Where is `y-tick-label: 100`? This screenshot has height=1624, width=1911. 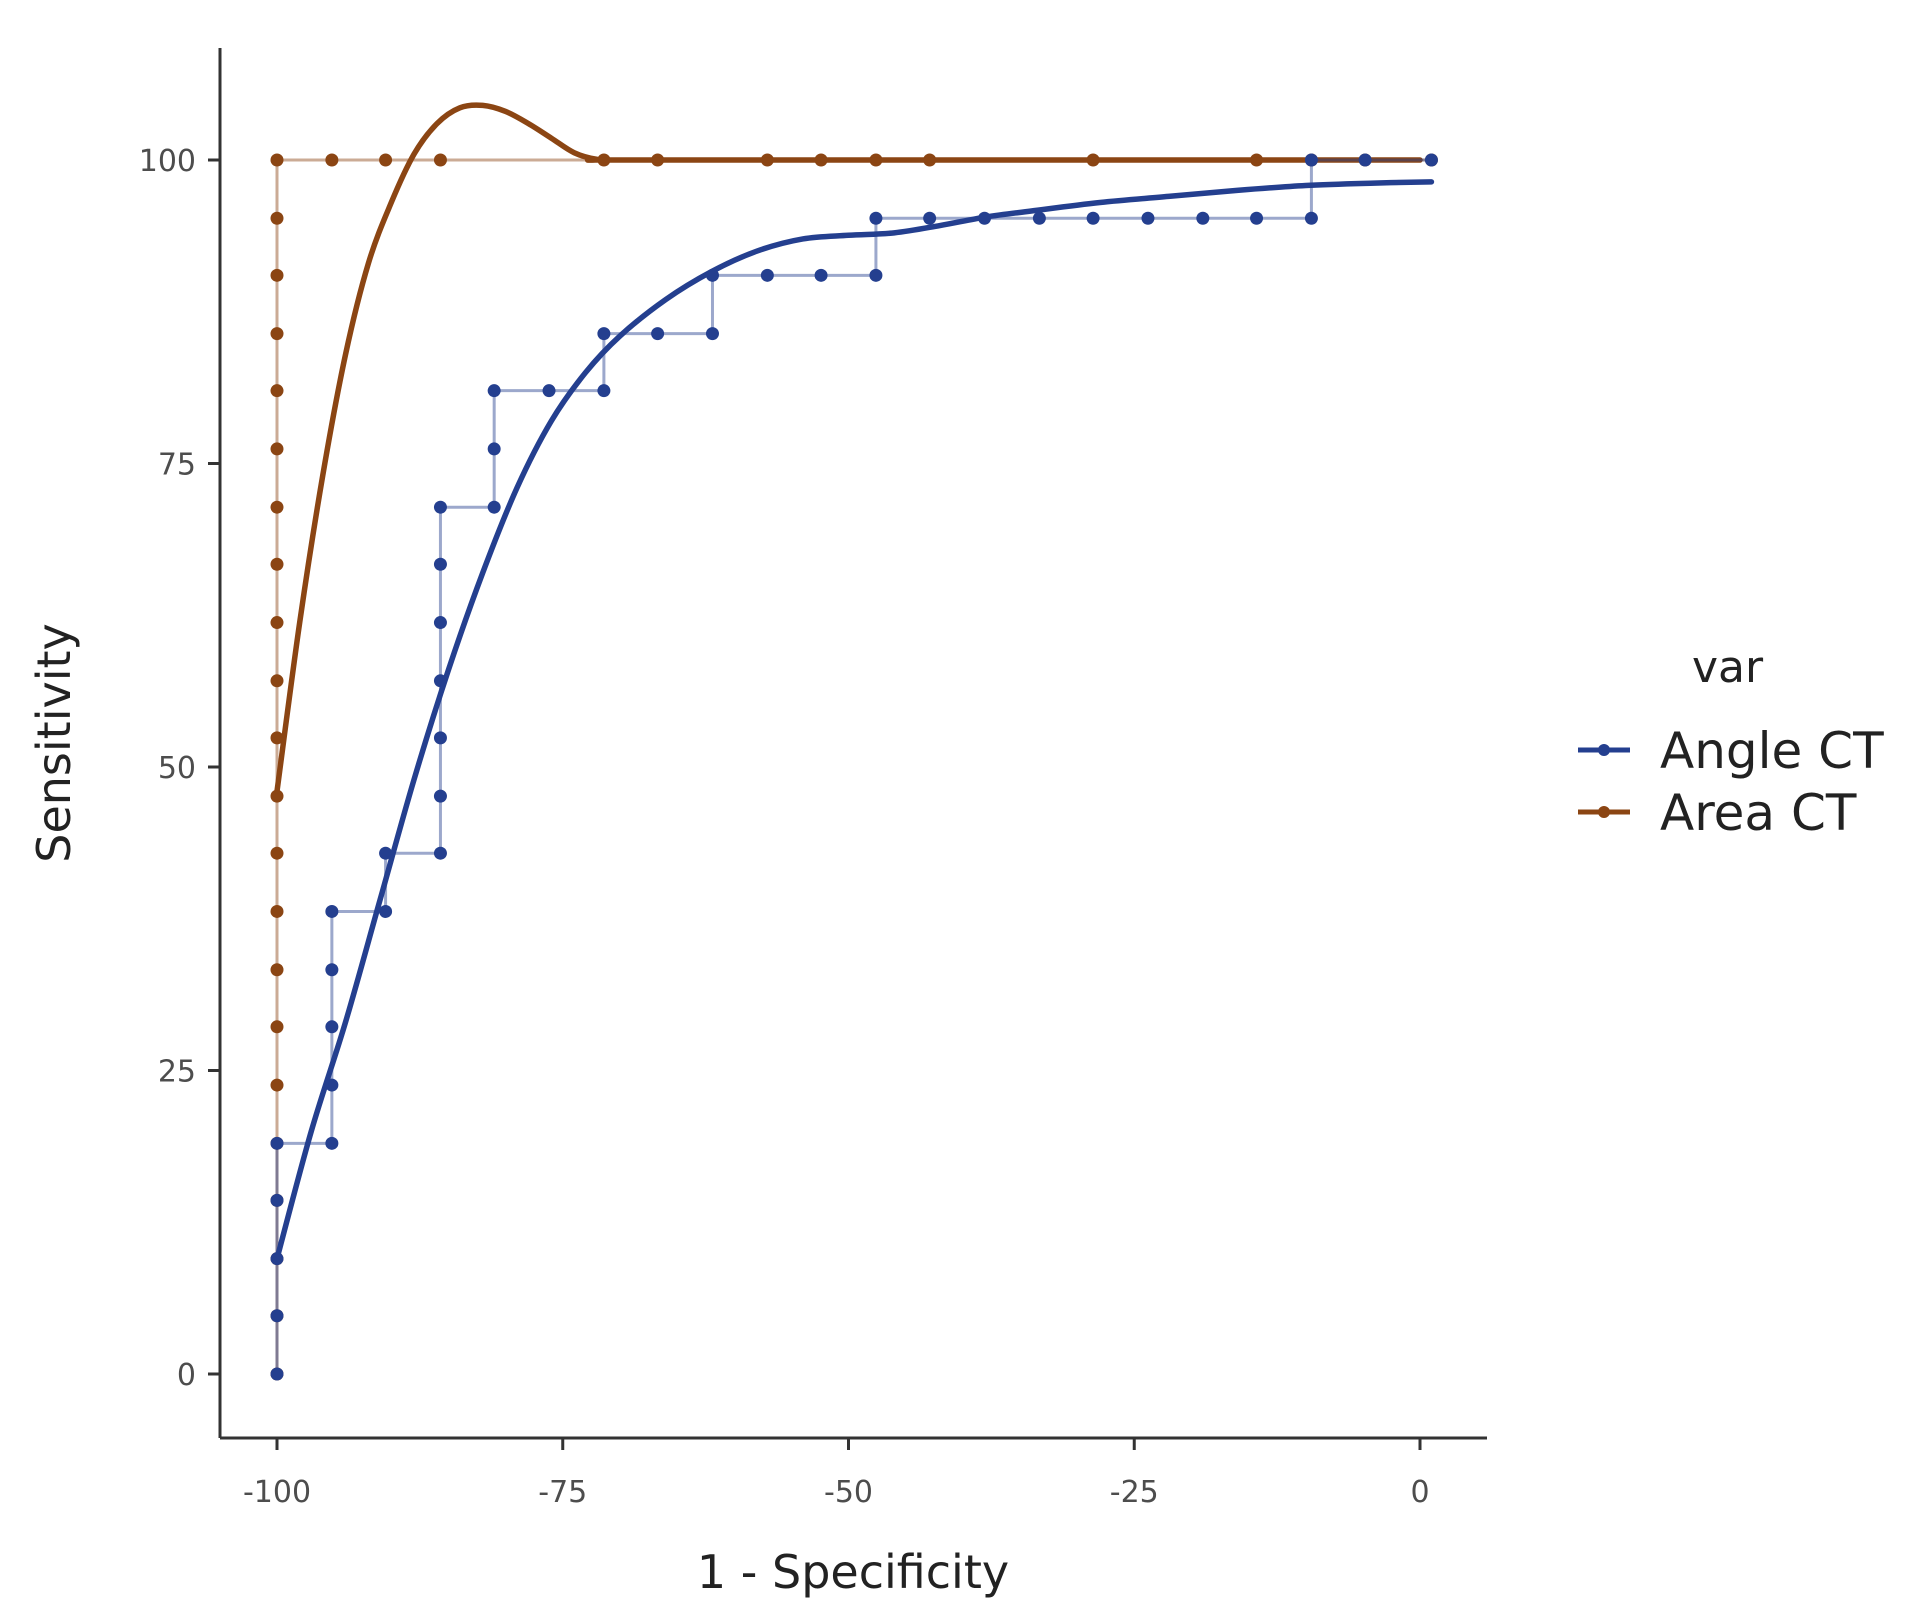
y-tick-label: 100 is located at coordinates (167, 161).